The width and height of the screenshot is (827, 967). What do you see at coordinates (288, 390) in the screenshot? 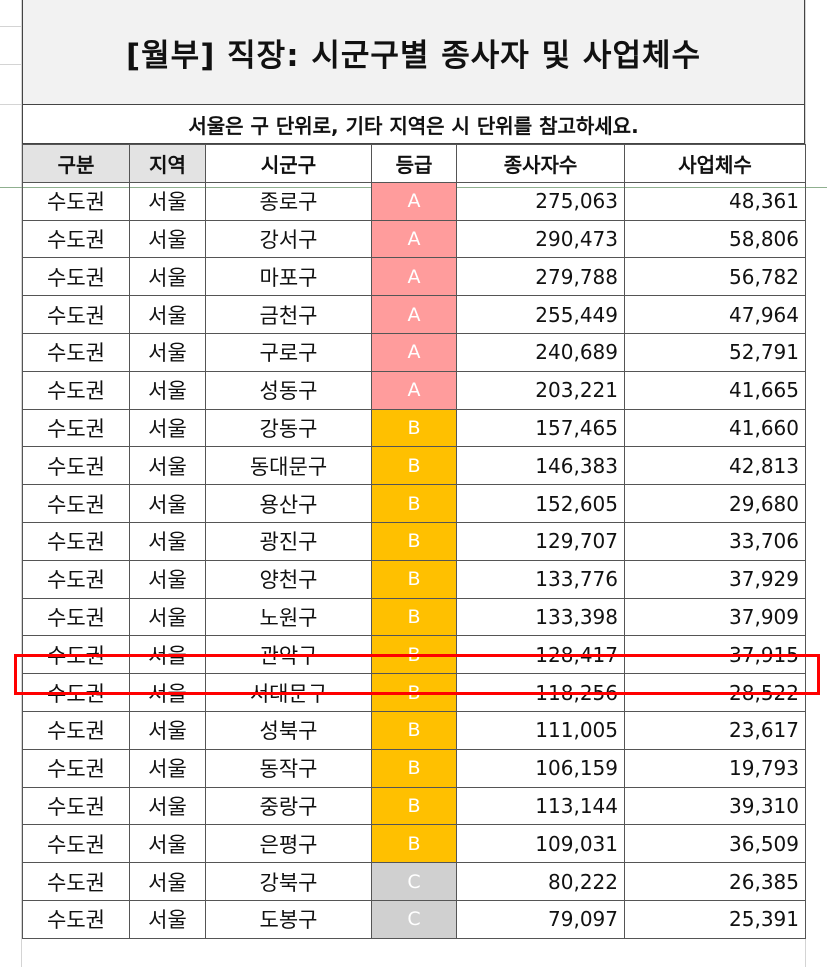
I see `cell-district: 성동구` at bounding box center [288, 390].